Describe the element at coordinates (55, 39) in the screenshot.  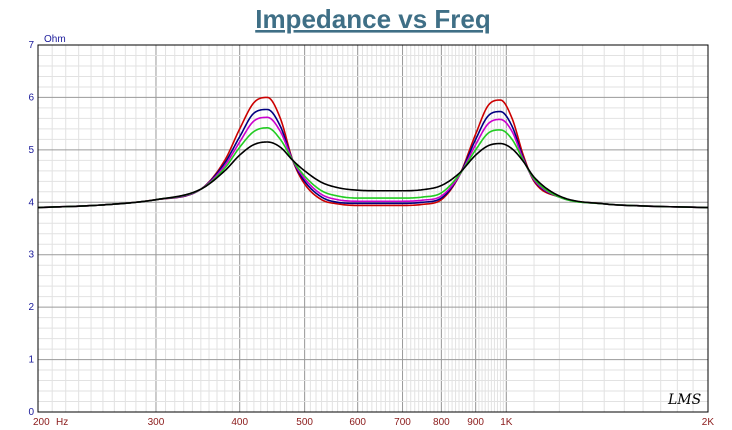
I see `y-axis-label: Ohm` at that location.